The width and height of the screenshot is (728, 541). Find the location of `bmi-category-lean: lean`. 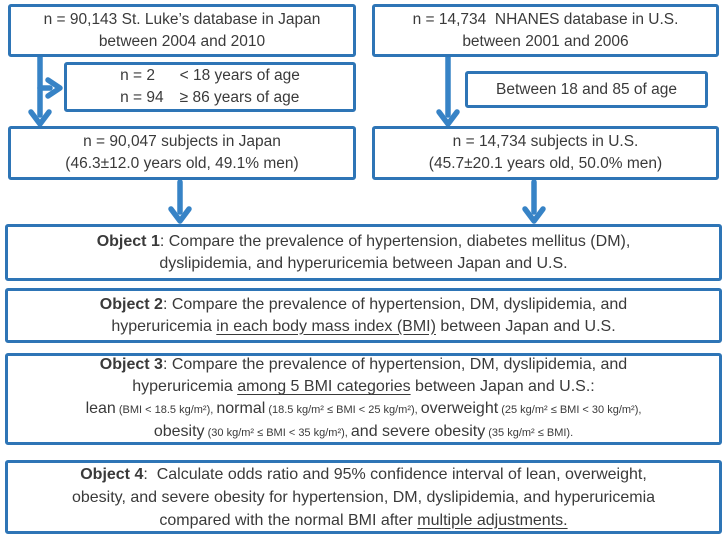

bmi-category-lean: lean is located at coordinates (100, 408).